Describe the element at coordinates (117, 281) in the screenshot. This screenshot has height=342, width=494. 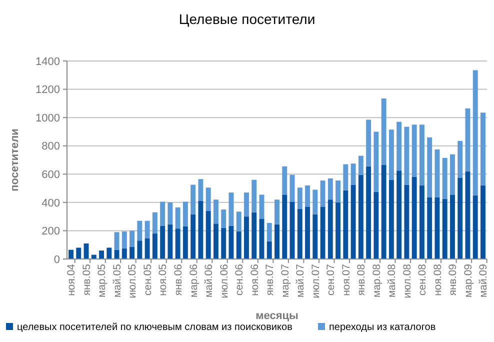
I see `x-tick-label: май.05` at that location.